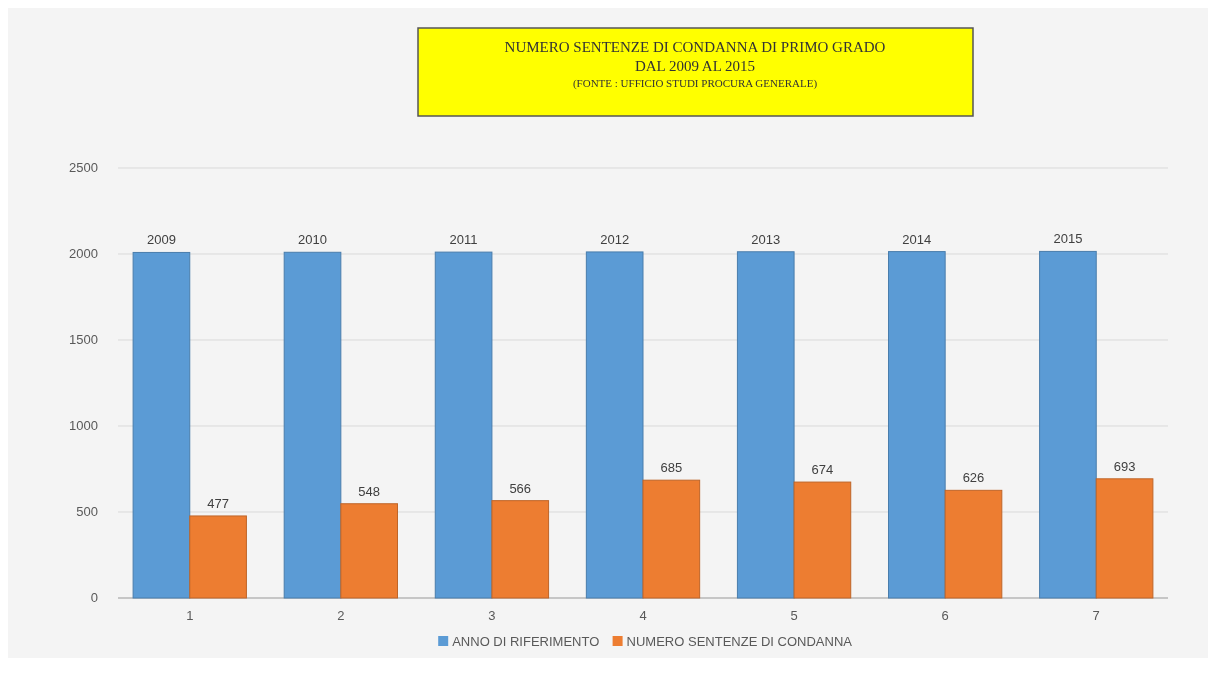 The height and width of the screenshot is (673, 1224). I want to click on y-tick-label: 2000, so click(83, 253).